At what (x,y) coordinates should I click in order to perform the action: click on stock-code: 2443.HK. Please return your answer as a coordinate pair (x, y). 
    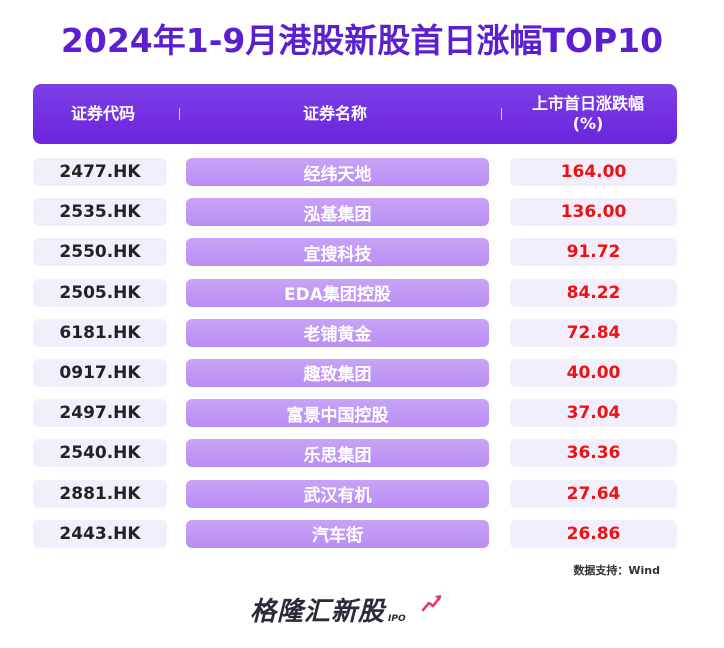
    Looking at the image, I should click on (100, 533).